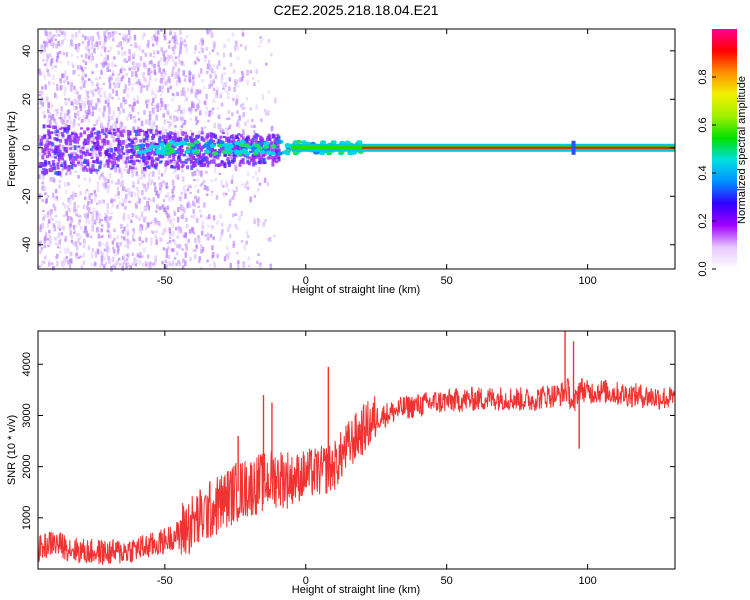  I want to click on tone-blob, so click(262, 152).